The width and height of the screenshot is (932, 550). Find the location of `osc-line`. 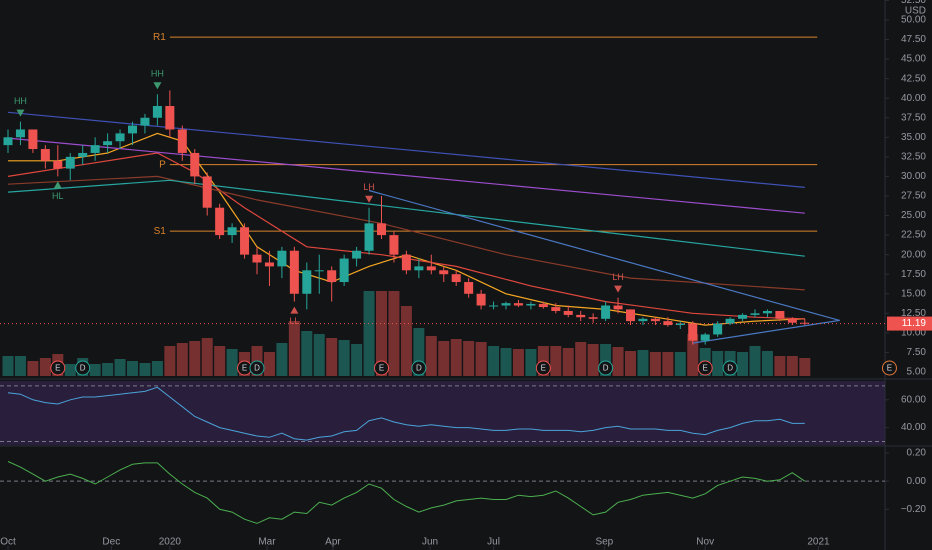

osc-line is located at coordinates (406, 492).